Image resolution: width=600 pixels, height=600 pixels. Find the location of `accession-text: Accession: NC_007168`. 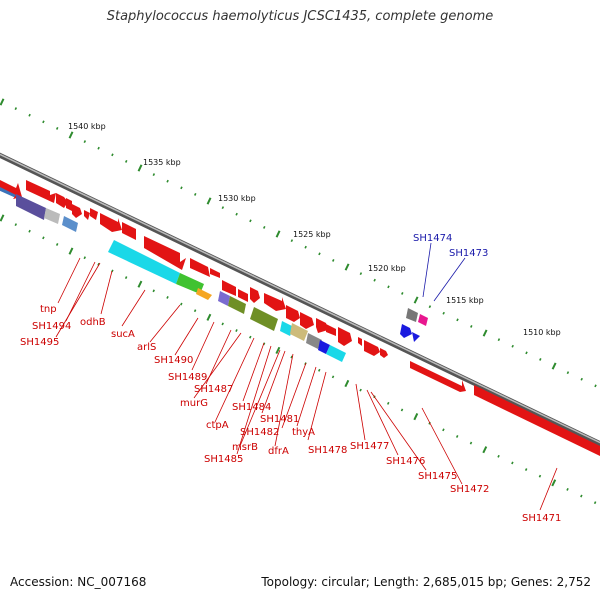

accession-text: Accession: NC_007168 is located at coordinates (78, 582).